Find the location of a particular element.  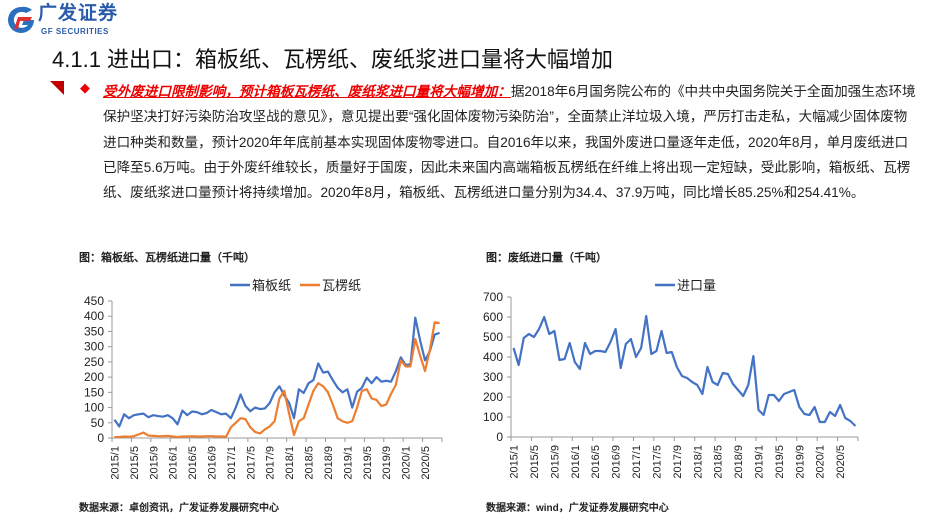

gf-logo-icon is located at coordinates (21, 20).